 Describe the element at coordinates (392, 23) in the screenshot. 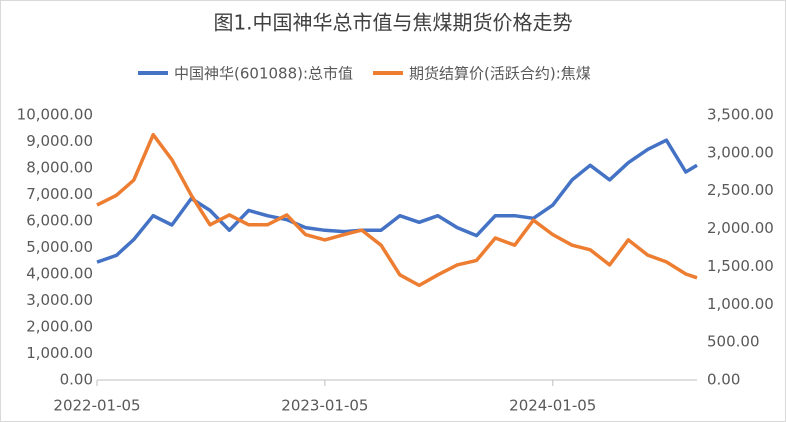

I see `chart-title: 图1.中国神华总市值与焦煤期货价格走势` at that location.